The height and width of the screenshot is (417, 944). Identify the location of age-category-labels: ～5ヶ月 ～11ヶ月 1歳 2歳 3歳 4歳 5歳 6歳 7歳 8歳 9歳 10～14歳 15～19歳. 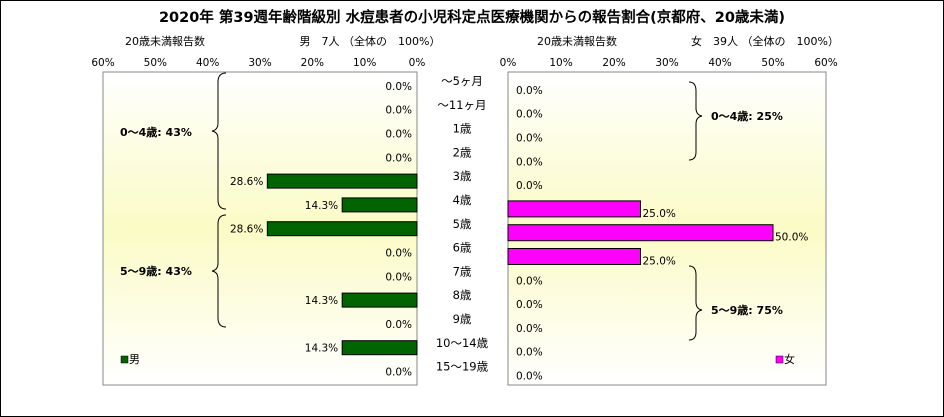
(462, 224).